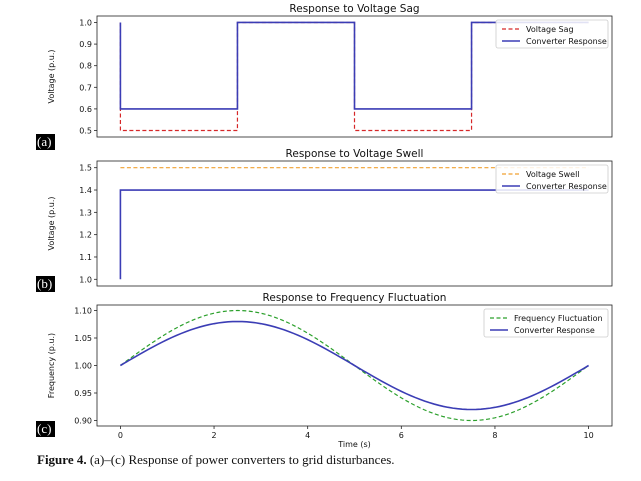  What do you see at coordinates (85, 212) in the screenshot?
I see `y-tick-label: 1.3` at bounding box center [85, 212].